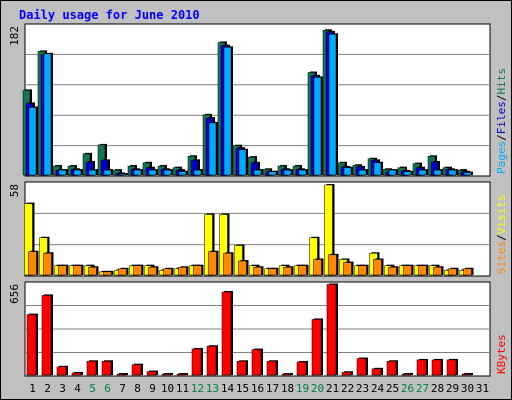  Describe the element at coordinates (452, 388) in the screenshot. I see `x-tick-label: 29` at that location.